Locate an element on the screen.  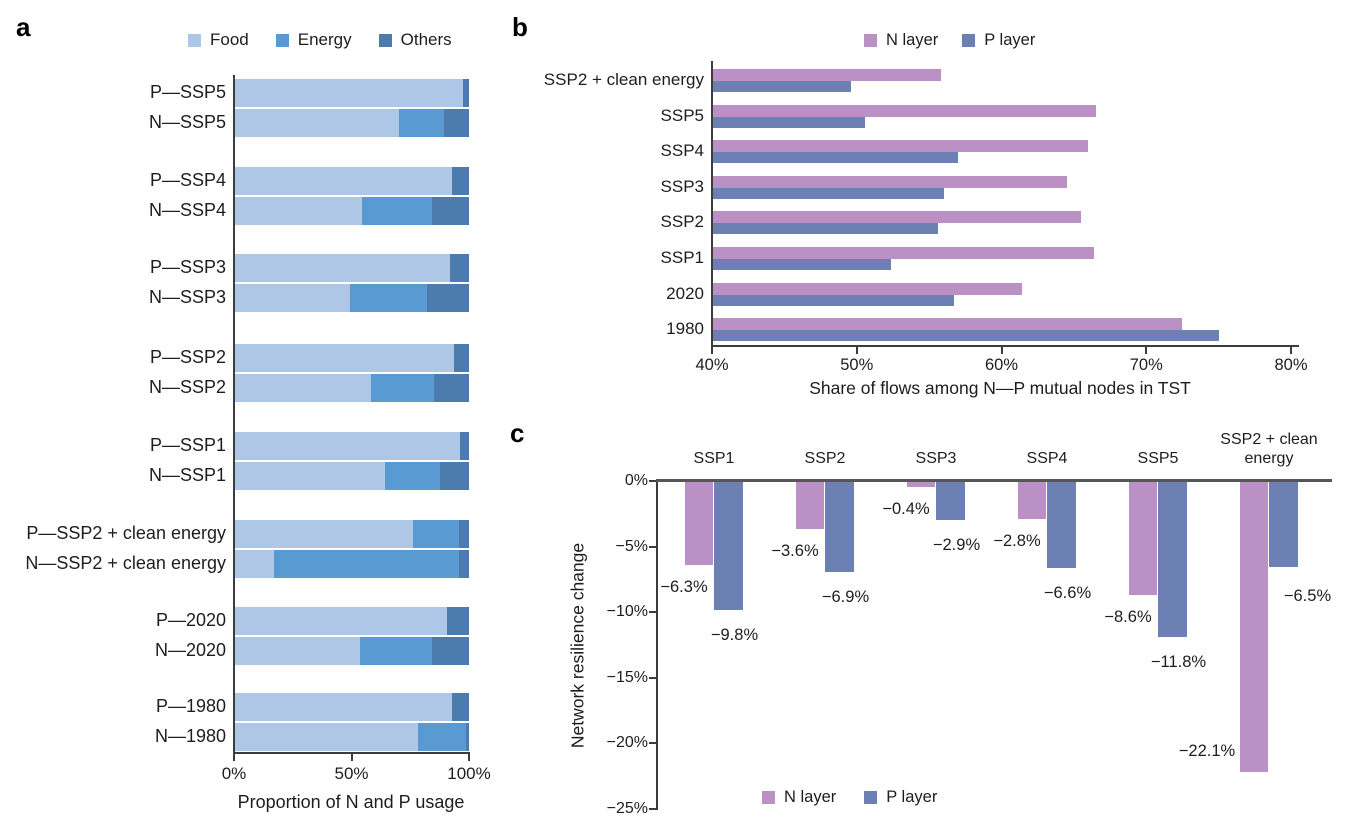
y-tick-label: −15% is located at coordinates (627, 677).